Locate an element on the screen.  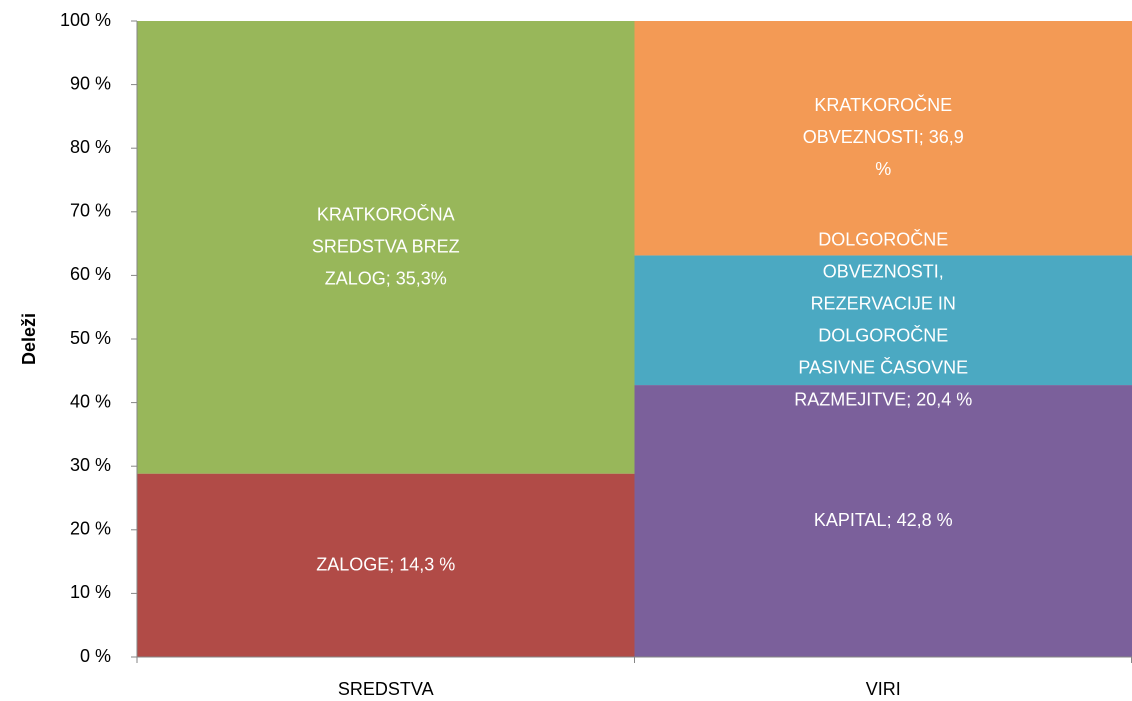
data-label: KRATKOROČNA SREDSTVA BREZ ZALOG; 35,3% is located at coordinates (386, 245).